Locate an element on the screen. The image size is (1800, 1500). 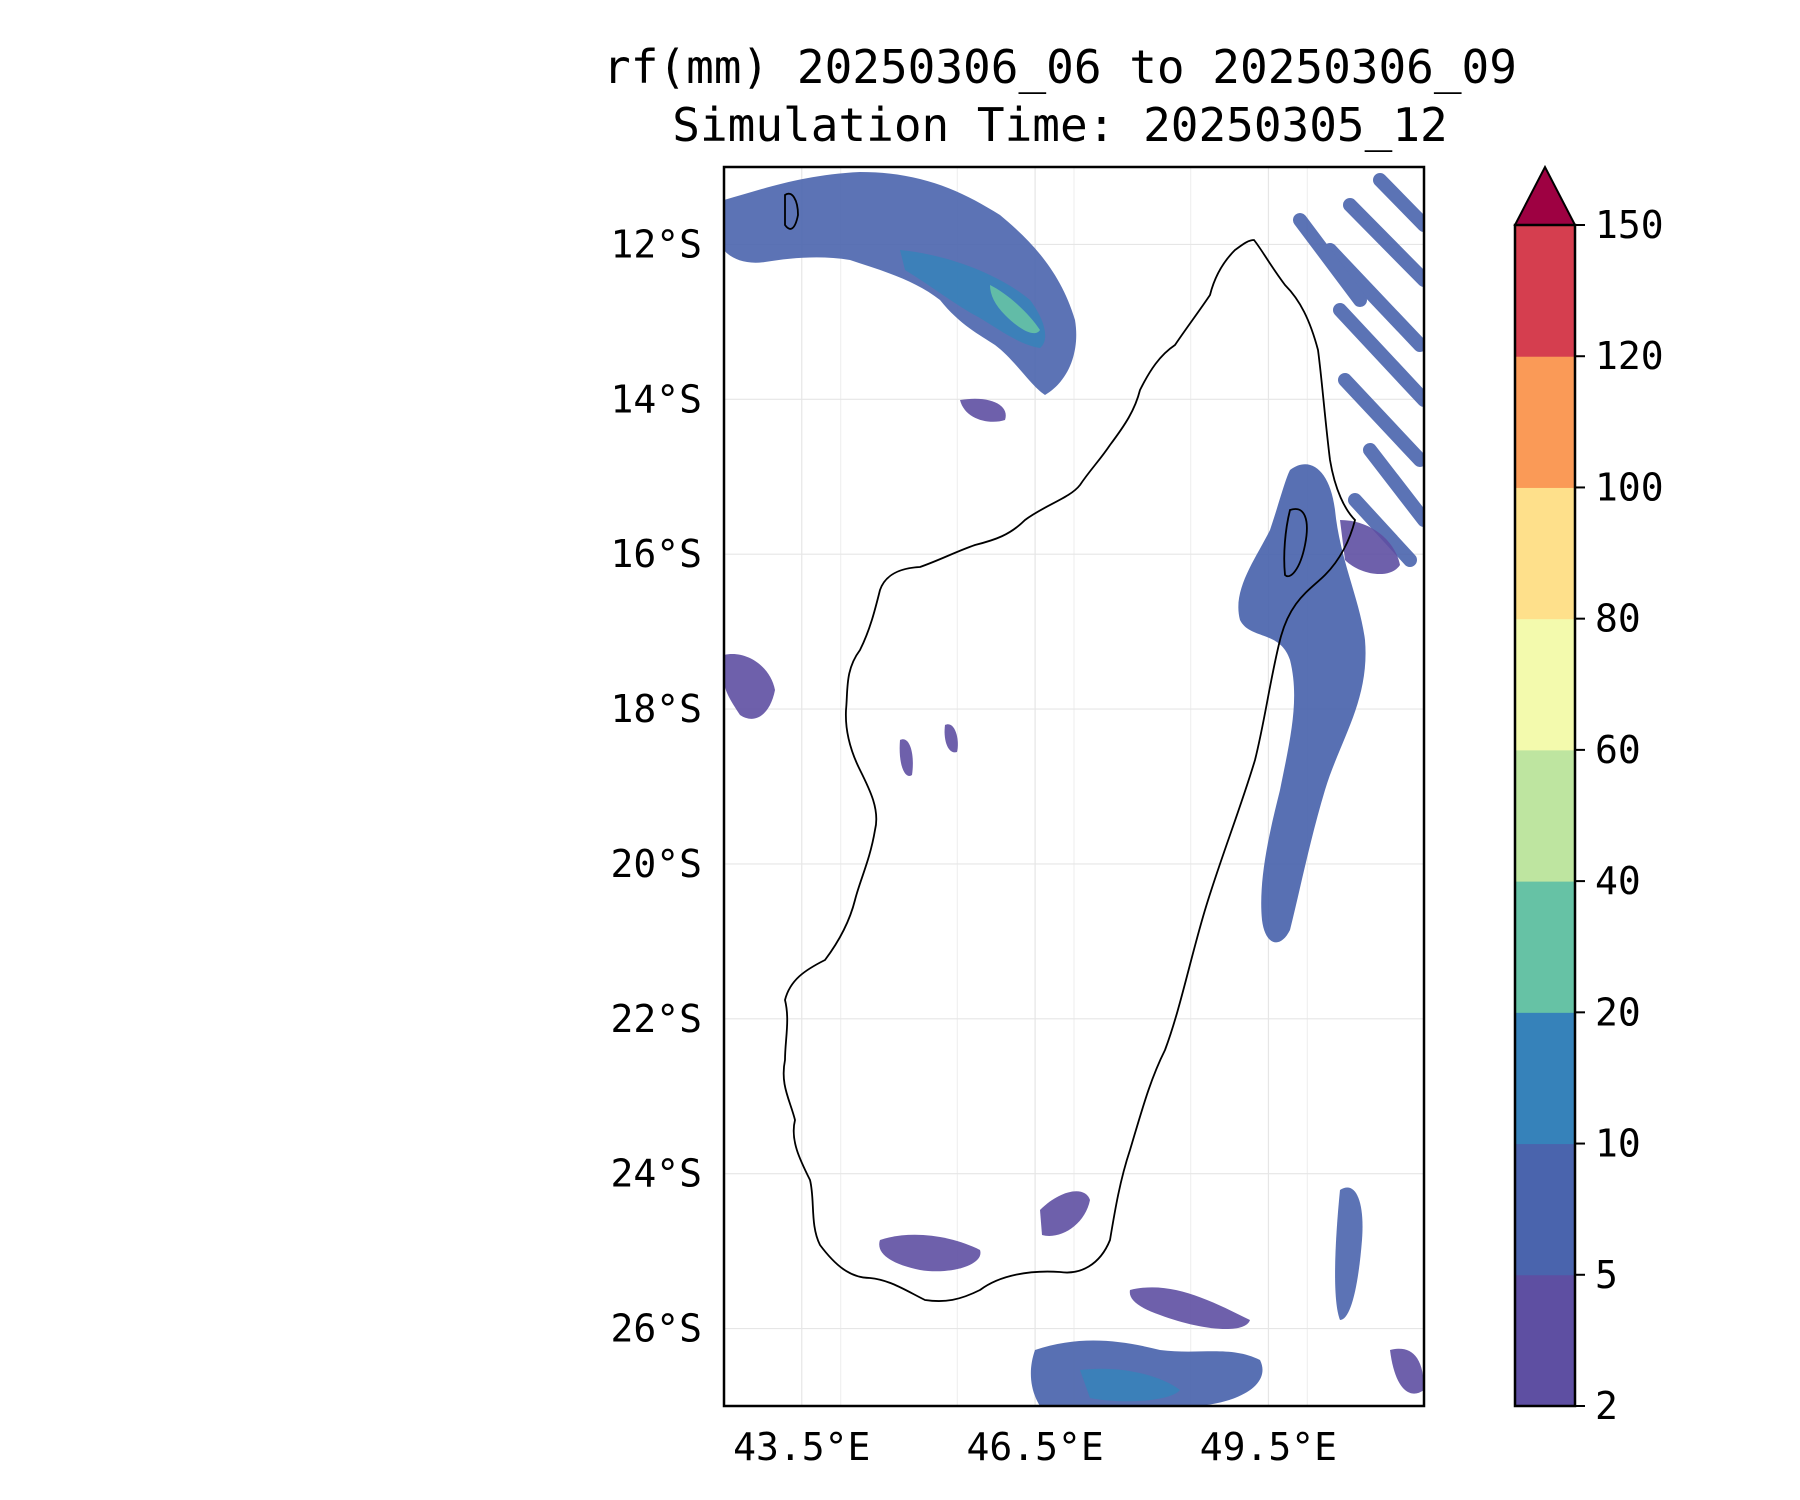
lon-tick-label: 49.5°E is located at coordinates (1268, 1447).